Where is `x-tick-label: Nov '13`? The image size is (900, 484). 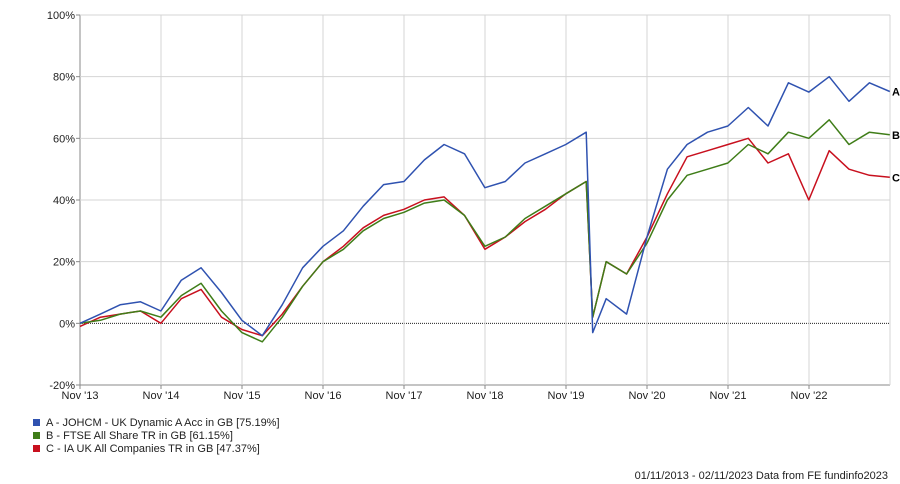 x-tick-label: Nov '13 is located at coordinates (80, 395).